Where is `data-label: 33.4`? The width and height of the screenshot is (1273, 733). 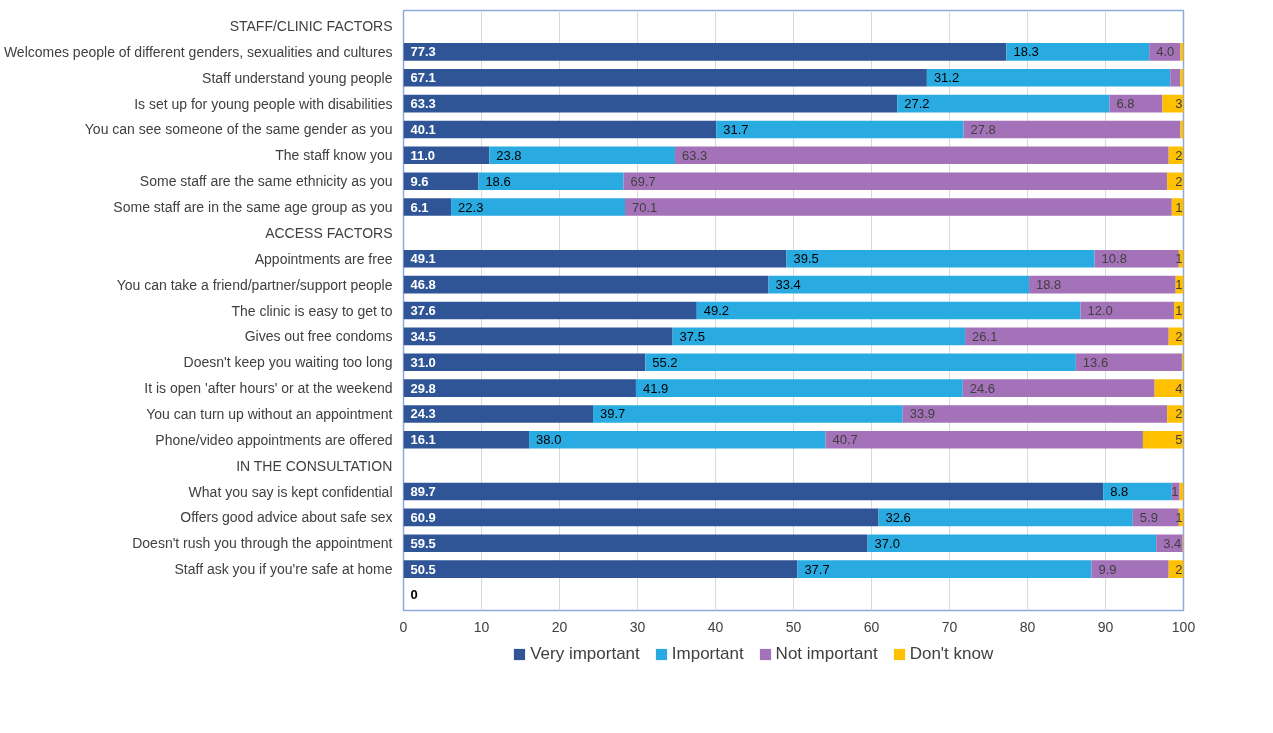 data-label: 33.4 is located at coordinates (788, 285).